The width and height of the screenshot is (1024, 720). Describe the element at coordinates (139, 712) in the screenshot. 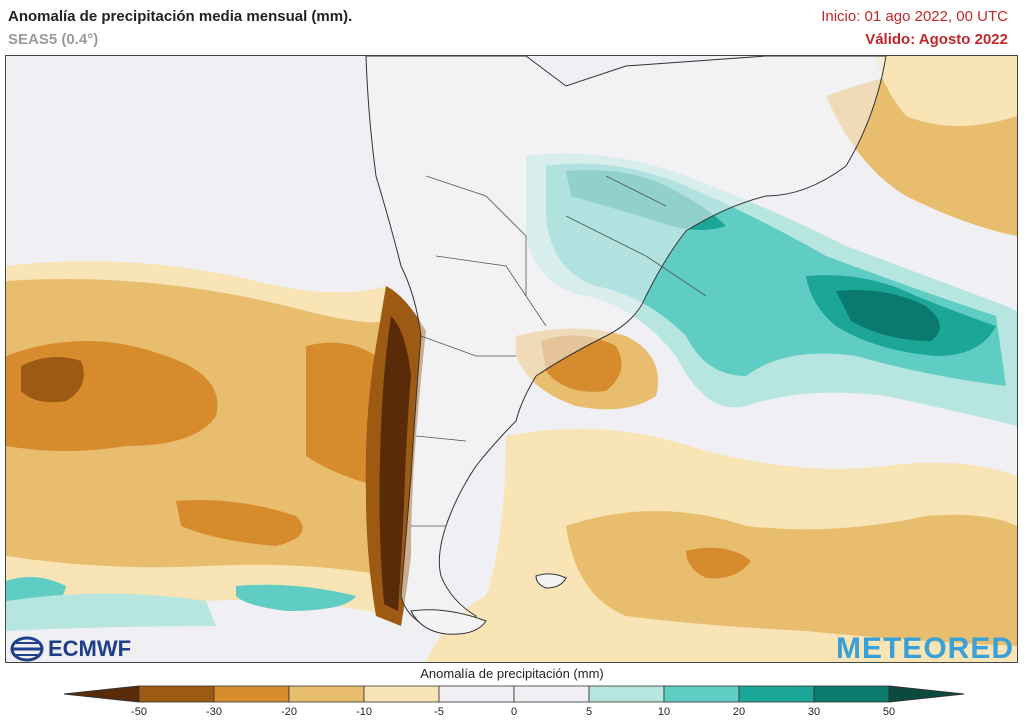

I see `legend-tick-label: -50` at that location.